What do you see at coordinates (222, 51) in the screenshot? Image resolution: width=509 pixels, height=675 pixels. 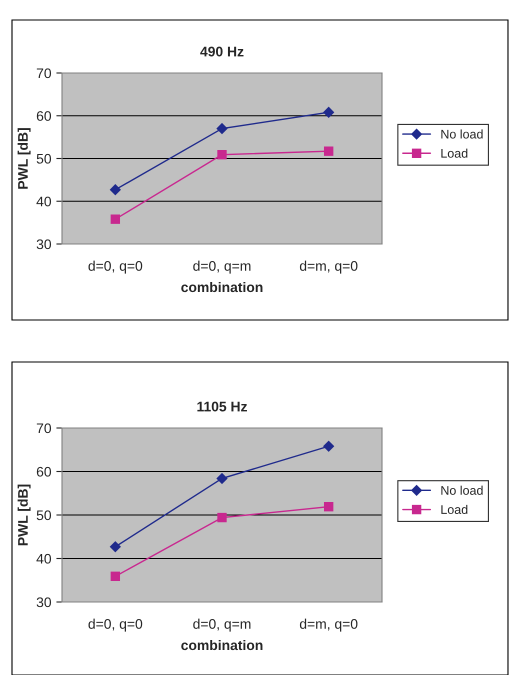 I see `chart-title: 490 Hz` at bounding box center [222, 51].